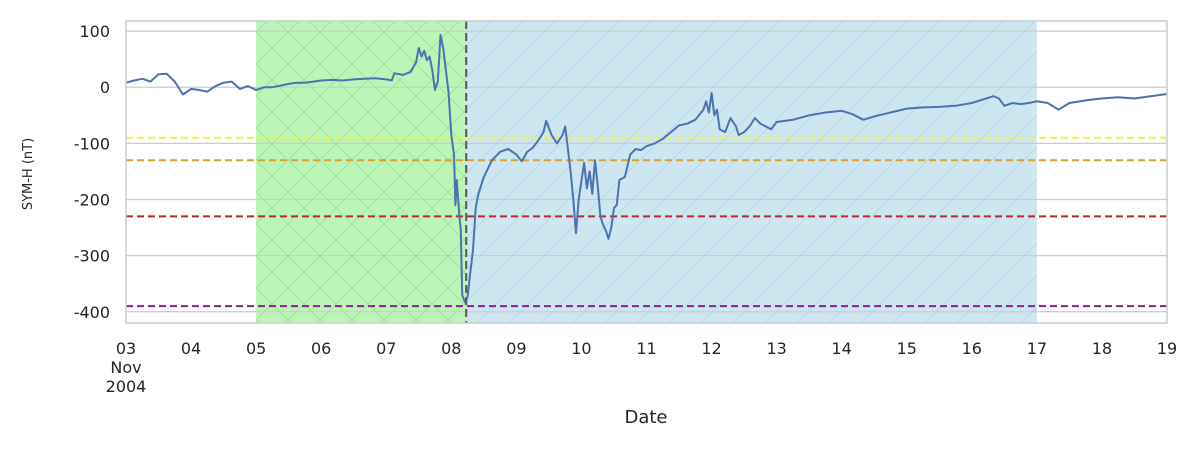 The height and width of the screenshot is (450, 1200). What do you see at coordinates (321, 348) in the screenshot?
I see `x-tick-label: 06` at bounding box center [321, 348].